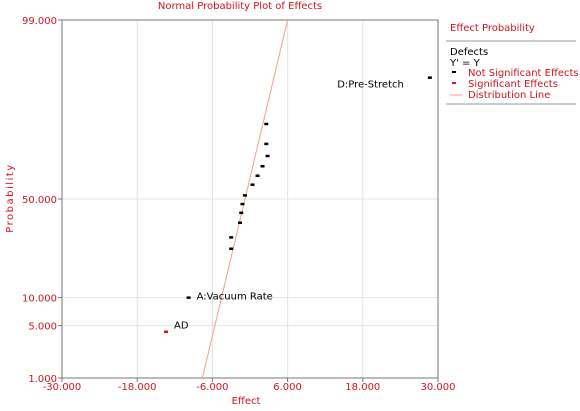 The height and width of the screenshot is (411, 580). What do you see at coordinates (42, 379) in the screenshot?
I see `y-tick-label: 1.000` at bounding box center [42, 379].